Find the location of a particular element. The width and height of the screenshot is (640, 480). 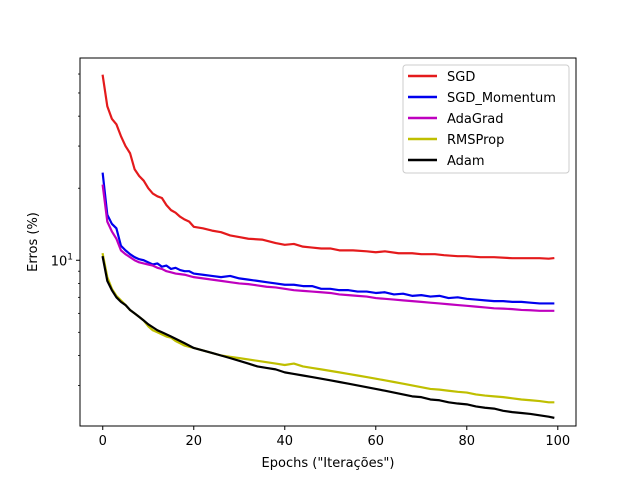

legend-label-sgd: SGD is located at coordinates (461, 77).